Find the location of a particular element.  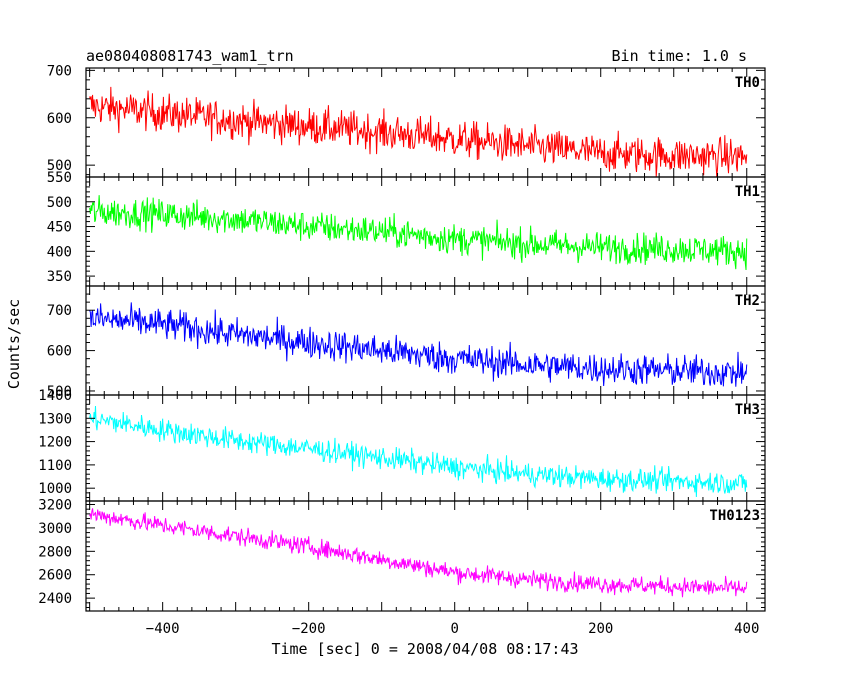

bin-time-label: Bin time: 1.0 s is located at coordinates (679, 56).